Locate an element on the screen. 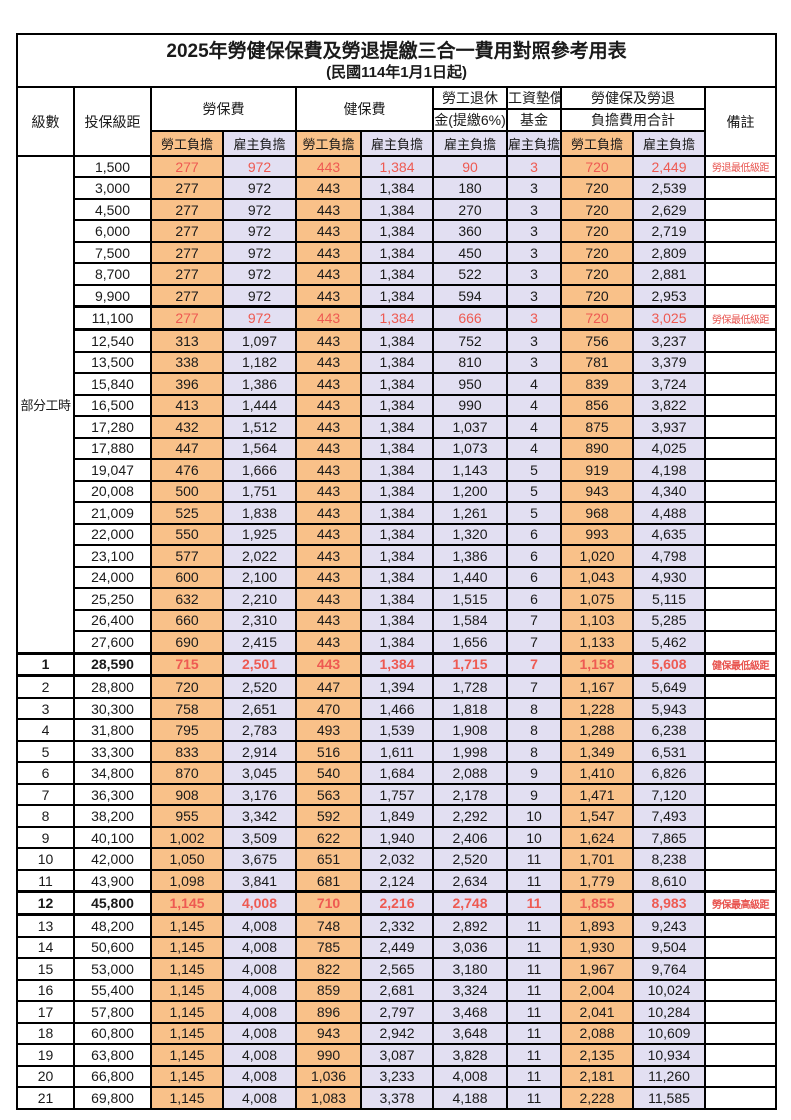 Image resolution: width=791 pixels, height=1120 pixels. table-row: 8 38,200 955 3,342 592 1,849 2,292 10 1,547 7,493 is located at coordinates (397, 816).